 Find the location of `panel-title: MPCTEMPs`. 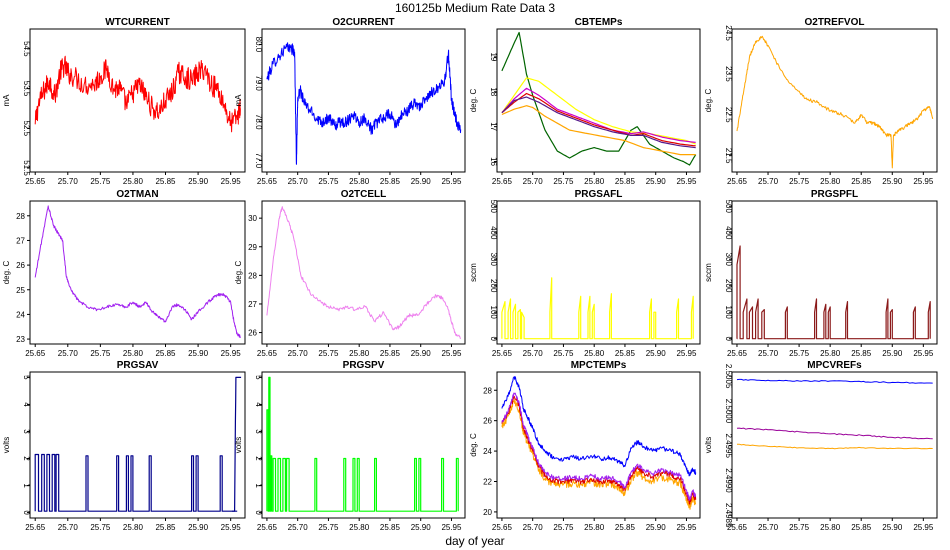

panel-title: MPCTEMPs is located at coordinates (599, 365).